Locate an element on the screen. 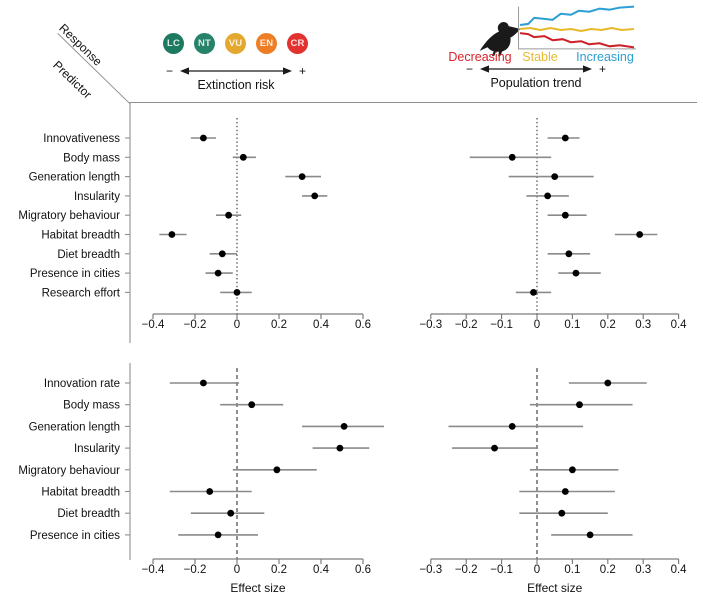  trend-line-stable is located at coordinates (577, 29).